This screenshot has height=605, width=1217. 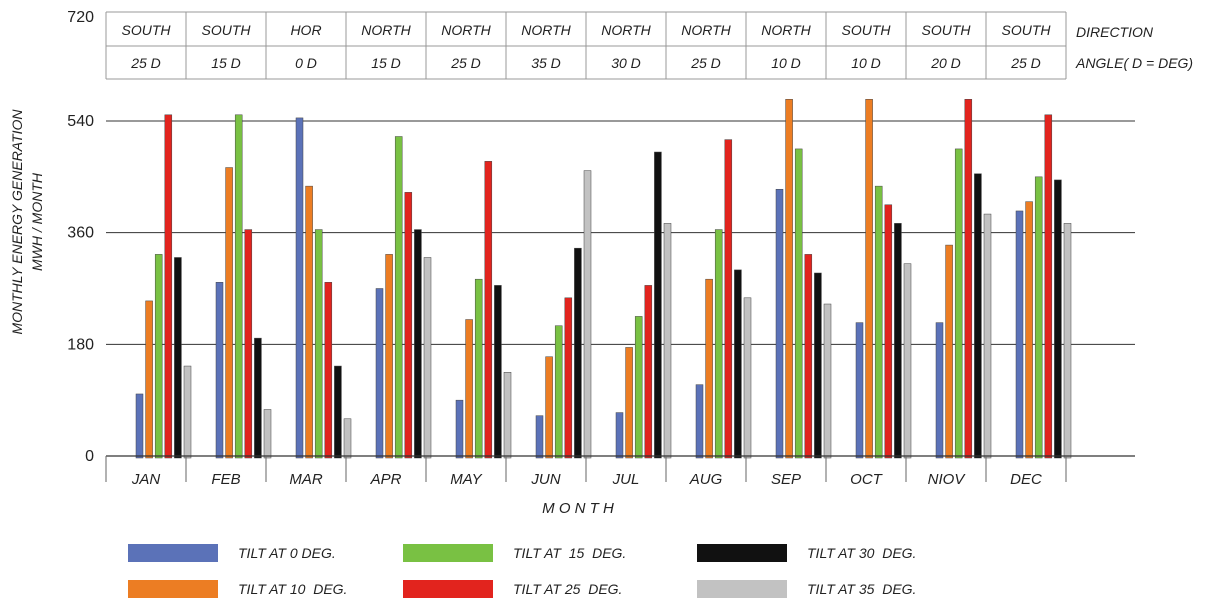 I want to click on axes: JAN FEB MAR APR MAY JUN JUL AUG SEP OCT NIOV DEC, so click(x=620, y=471).